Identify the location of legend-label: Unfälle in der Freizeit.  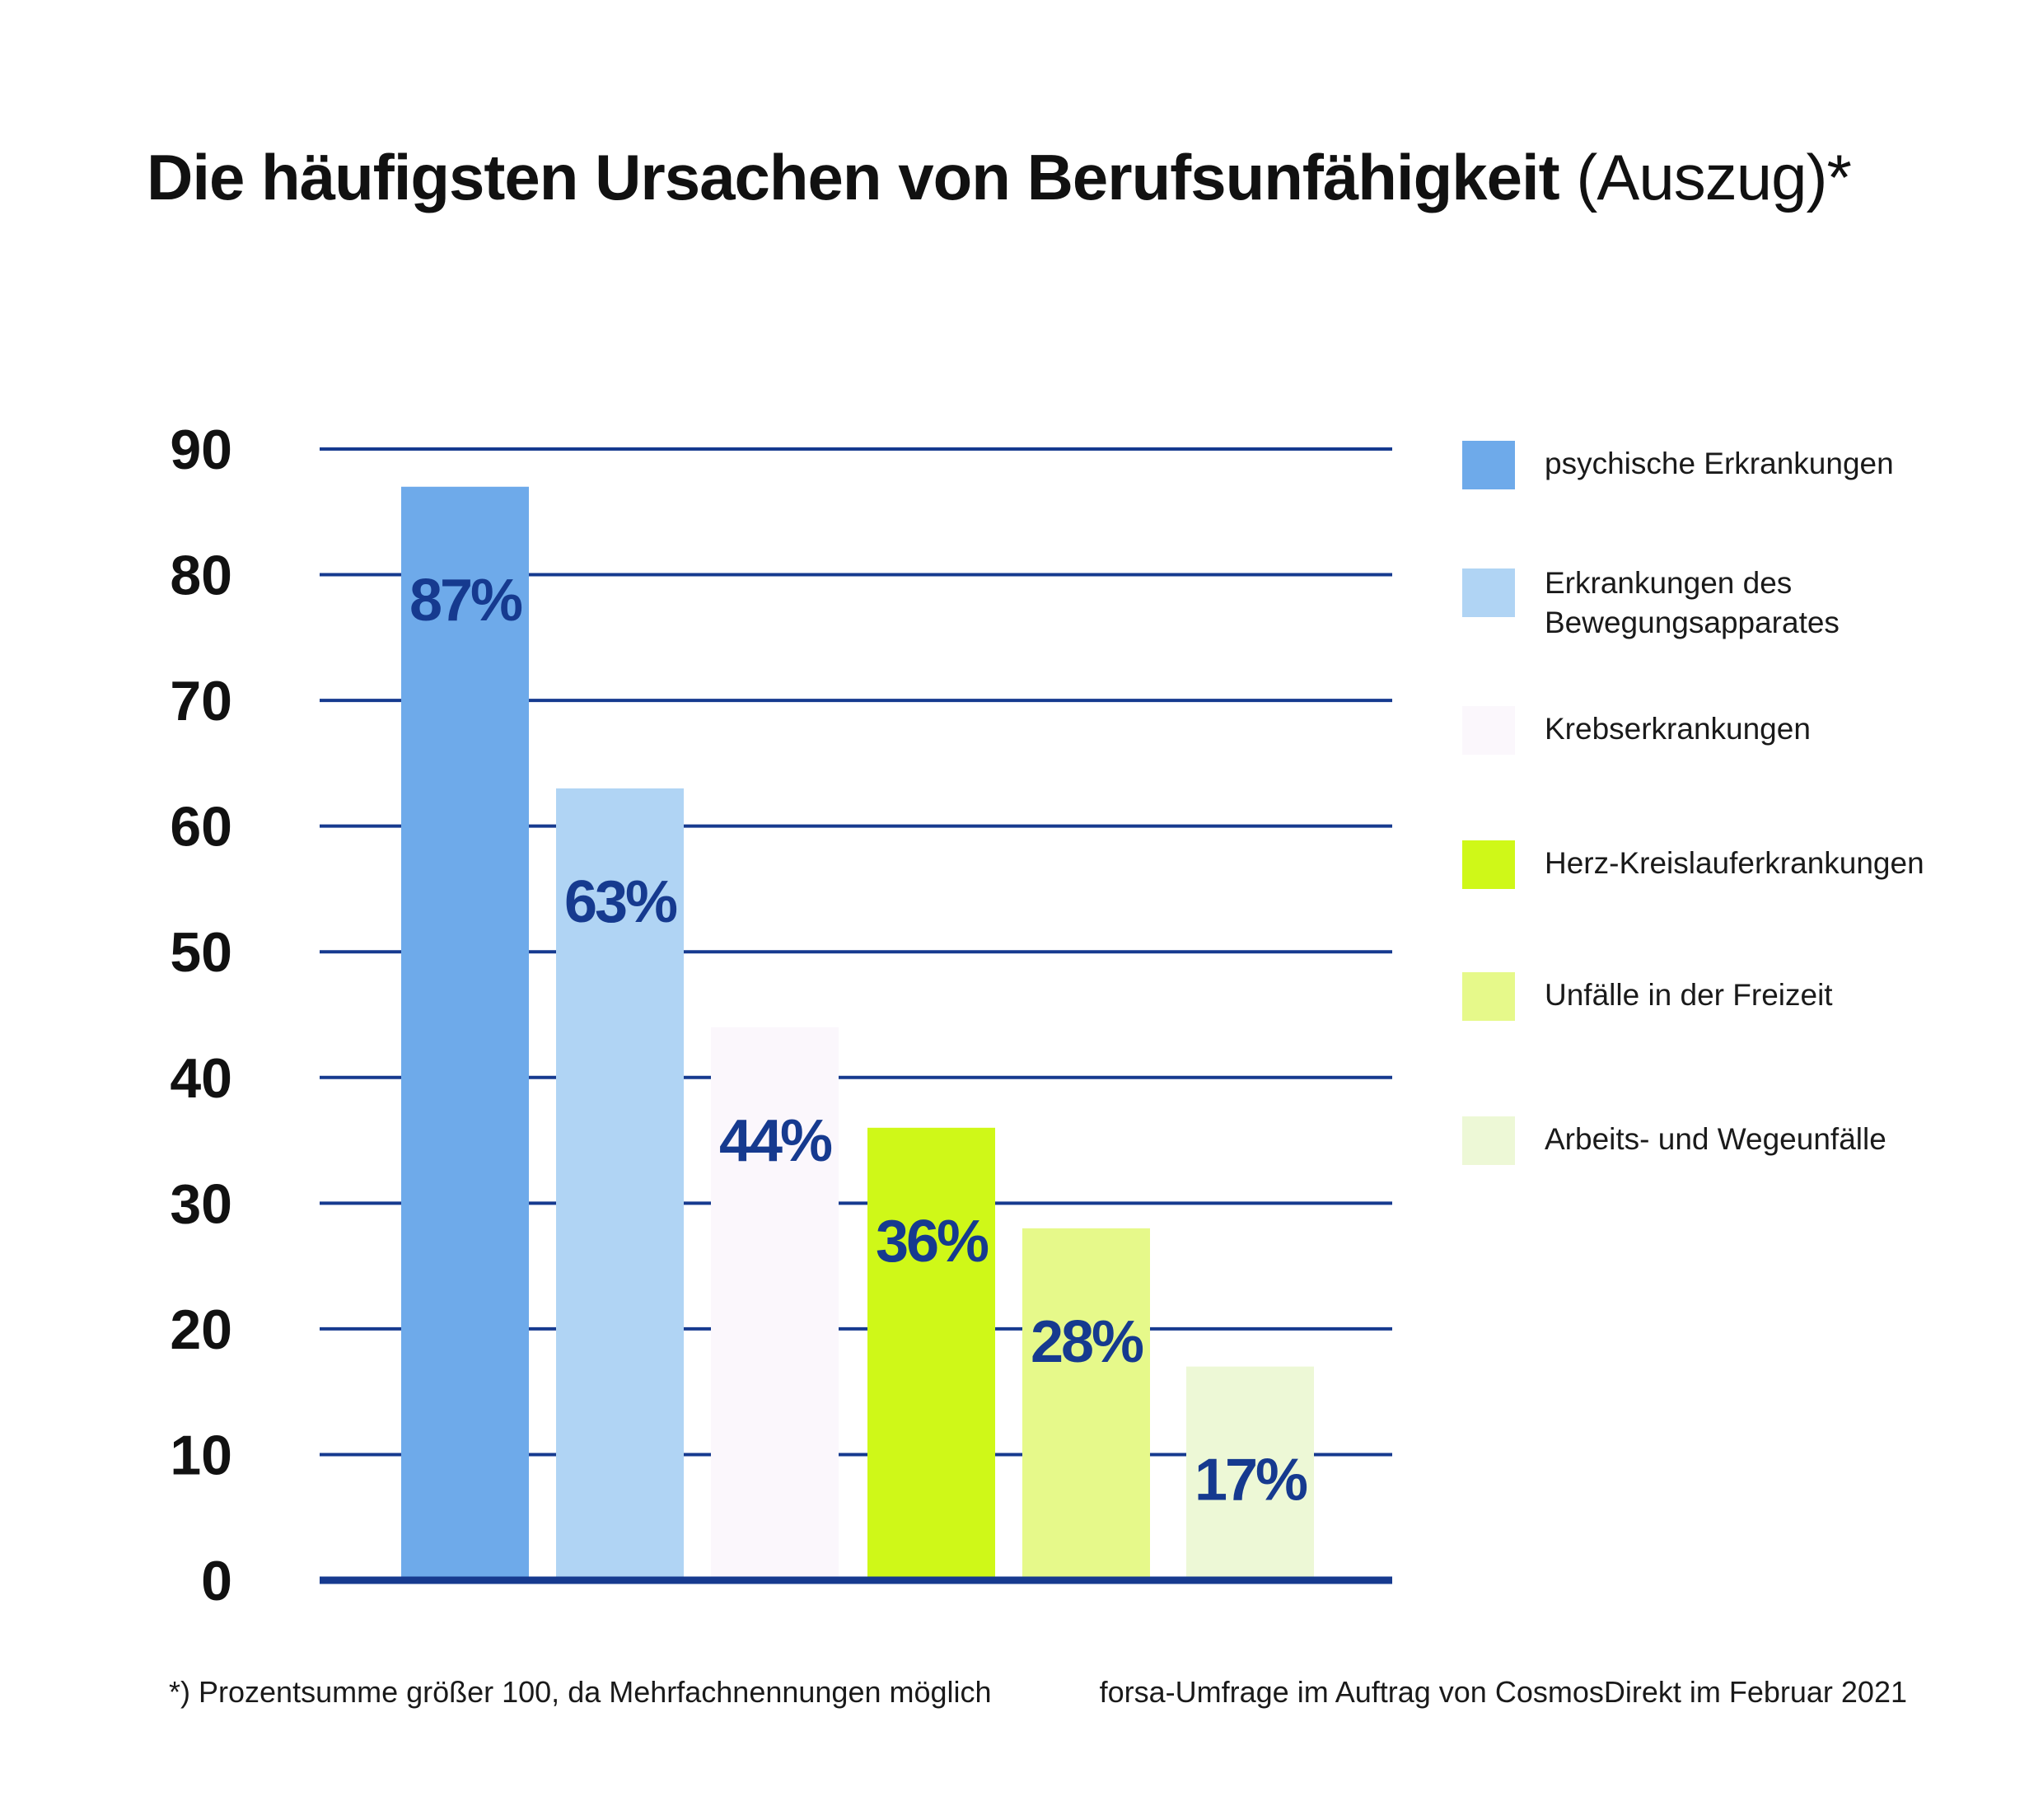
(1689, 995).